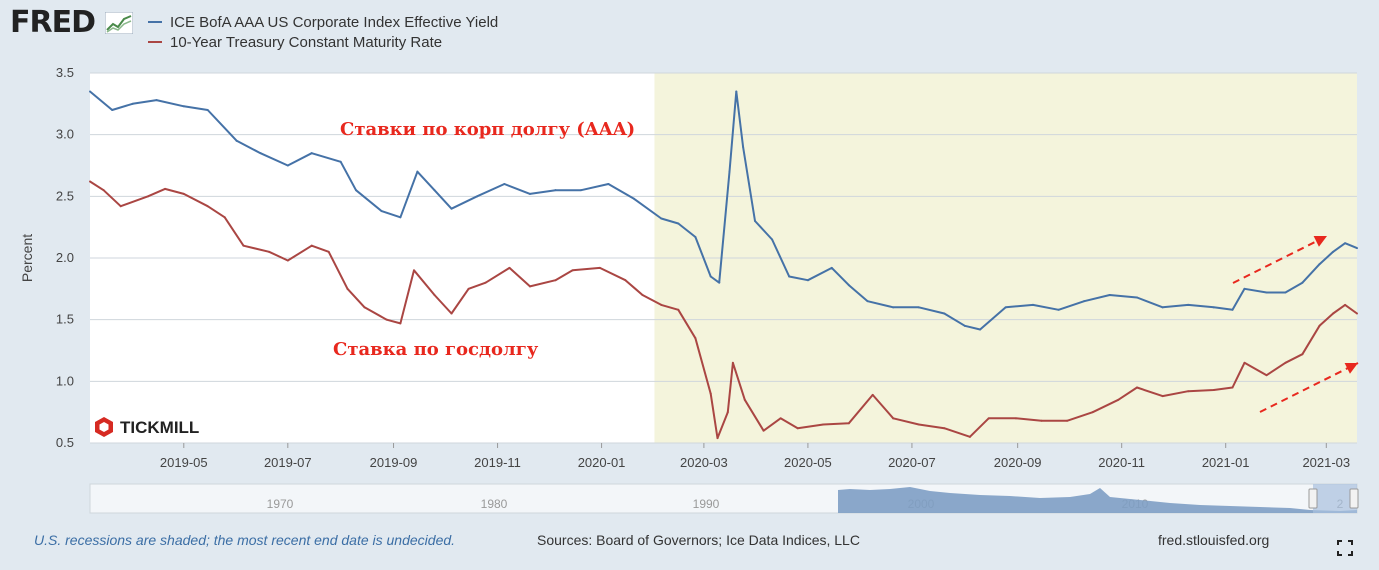 Image resolution: width=1379 pixels, height=570 pixels. I want to click on navigator: 197019801990200020102, so click(724, 498).